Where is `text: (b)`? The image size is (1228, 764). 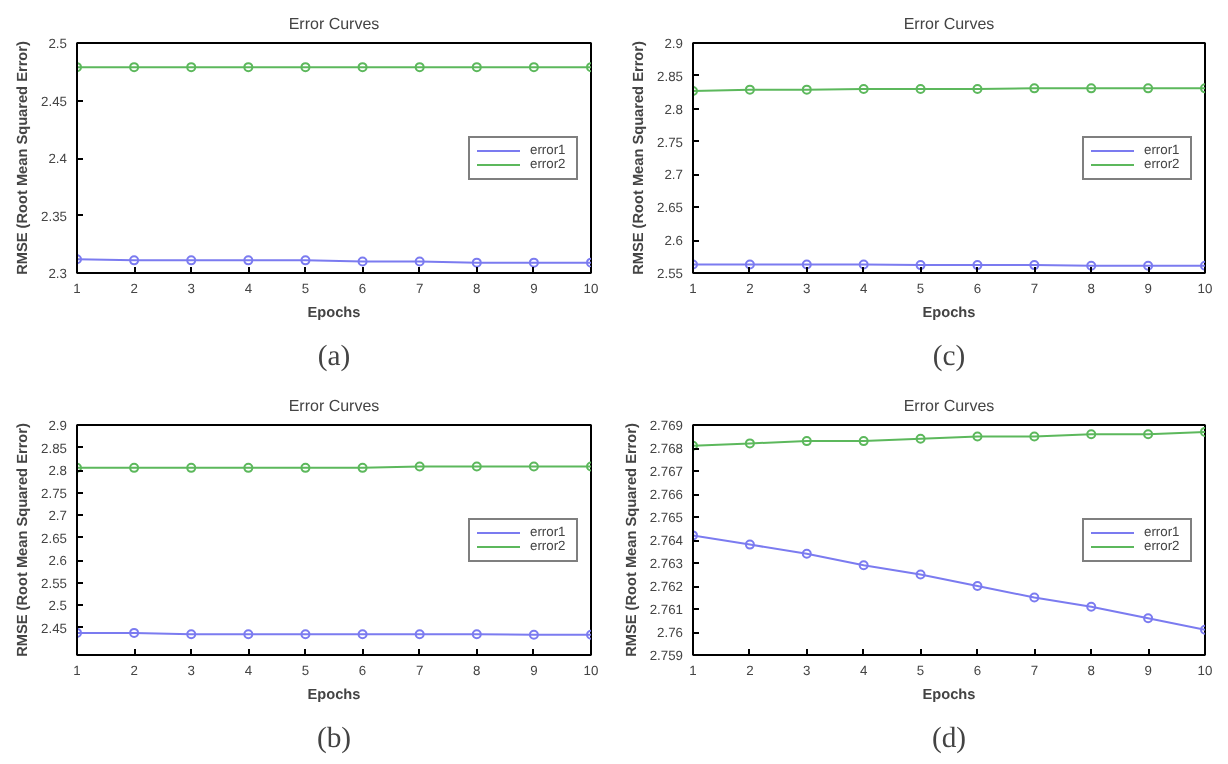 text: (b) is located at coordinates (334, 739).